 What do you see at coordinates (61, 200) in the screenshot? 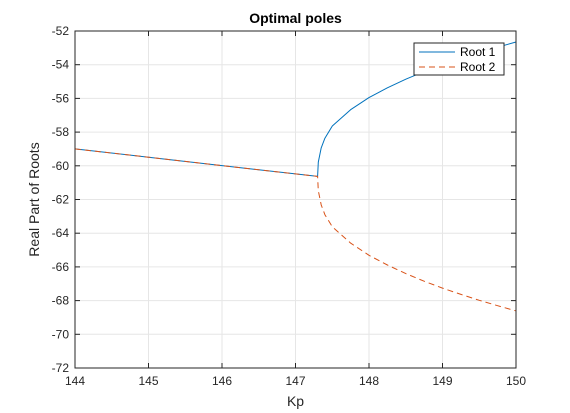
I see `y-tick-label: -62` at bounding box center [61, 200].